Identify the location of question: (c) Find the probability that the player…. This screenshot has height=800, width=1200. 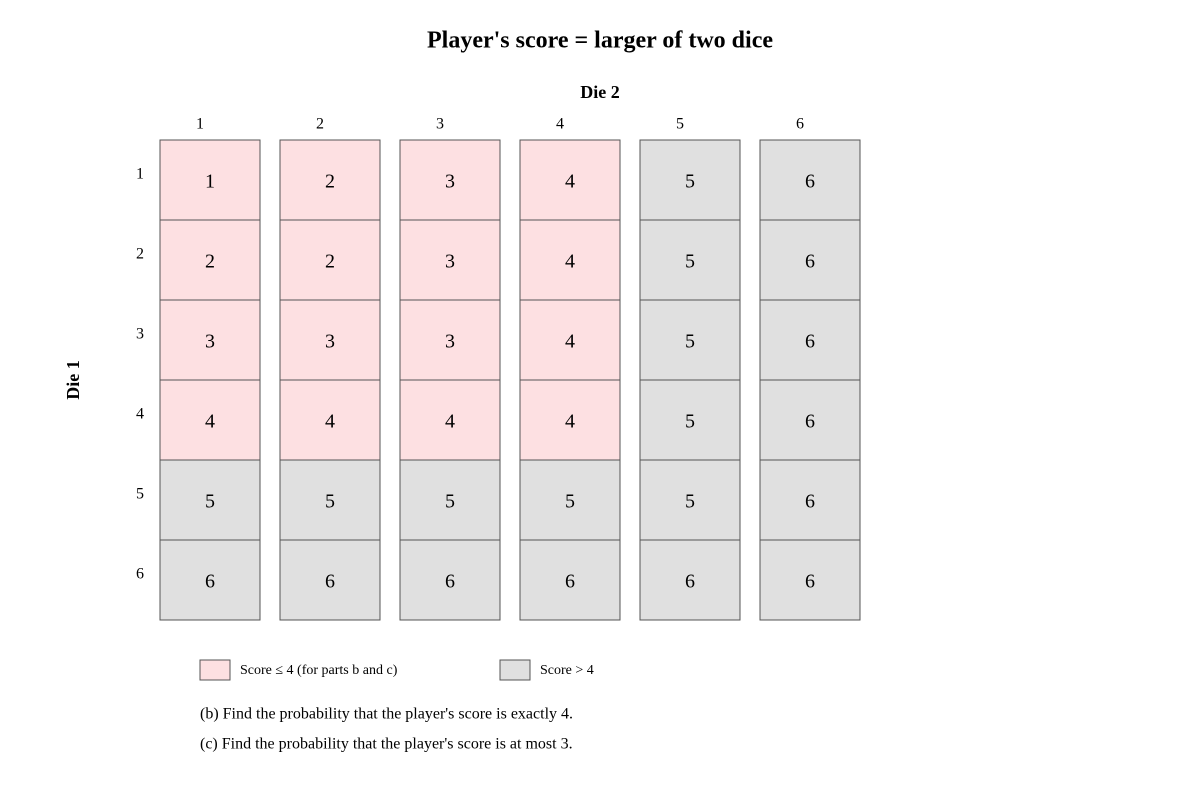
(386, 744).